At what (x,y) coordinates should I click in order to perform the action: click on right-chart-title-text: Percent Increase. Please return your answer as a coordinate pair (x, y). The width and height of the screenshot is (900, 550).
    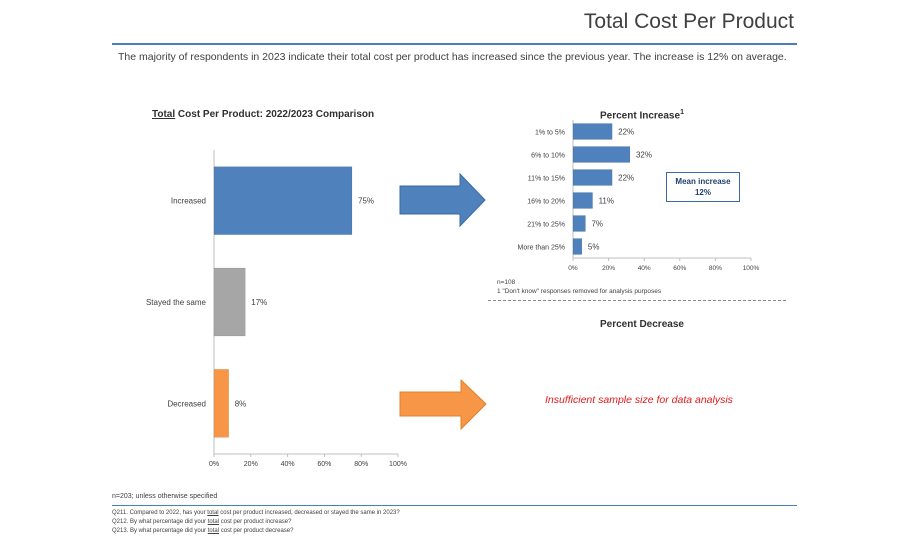
    Looking at the image, I should click on (640, 116).